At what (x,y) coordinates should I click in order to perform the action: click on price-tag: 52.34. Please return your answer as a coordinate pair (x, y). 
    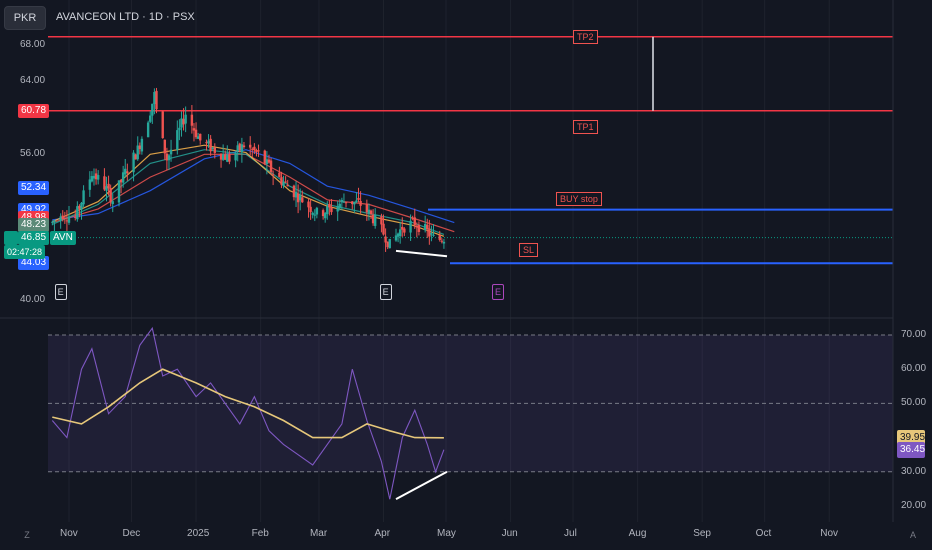
    Looking at the image, I should click on (34, 187).